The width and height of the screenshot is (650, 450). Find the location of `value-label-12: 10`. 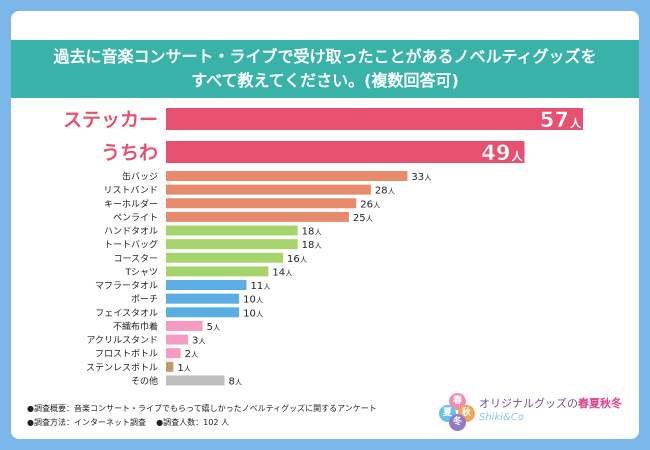

value-label-12: 10 is located at coordinates (249, 300).